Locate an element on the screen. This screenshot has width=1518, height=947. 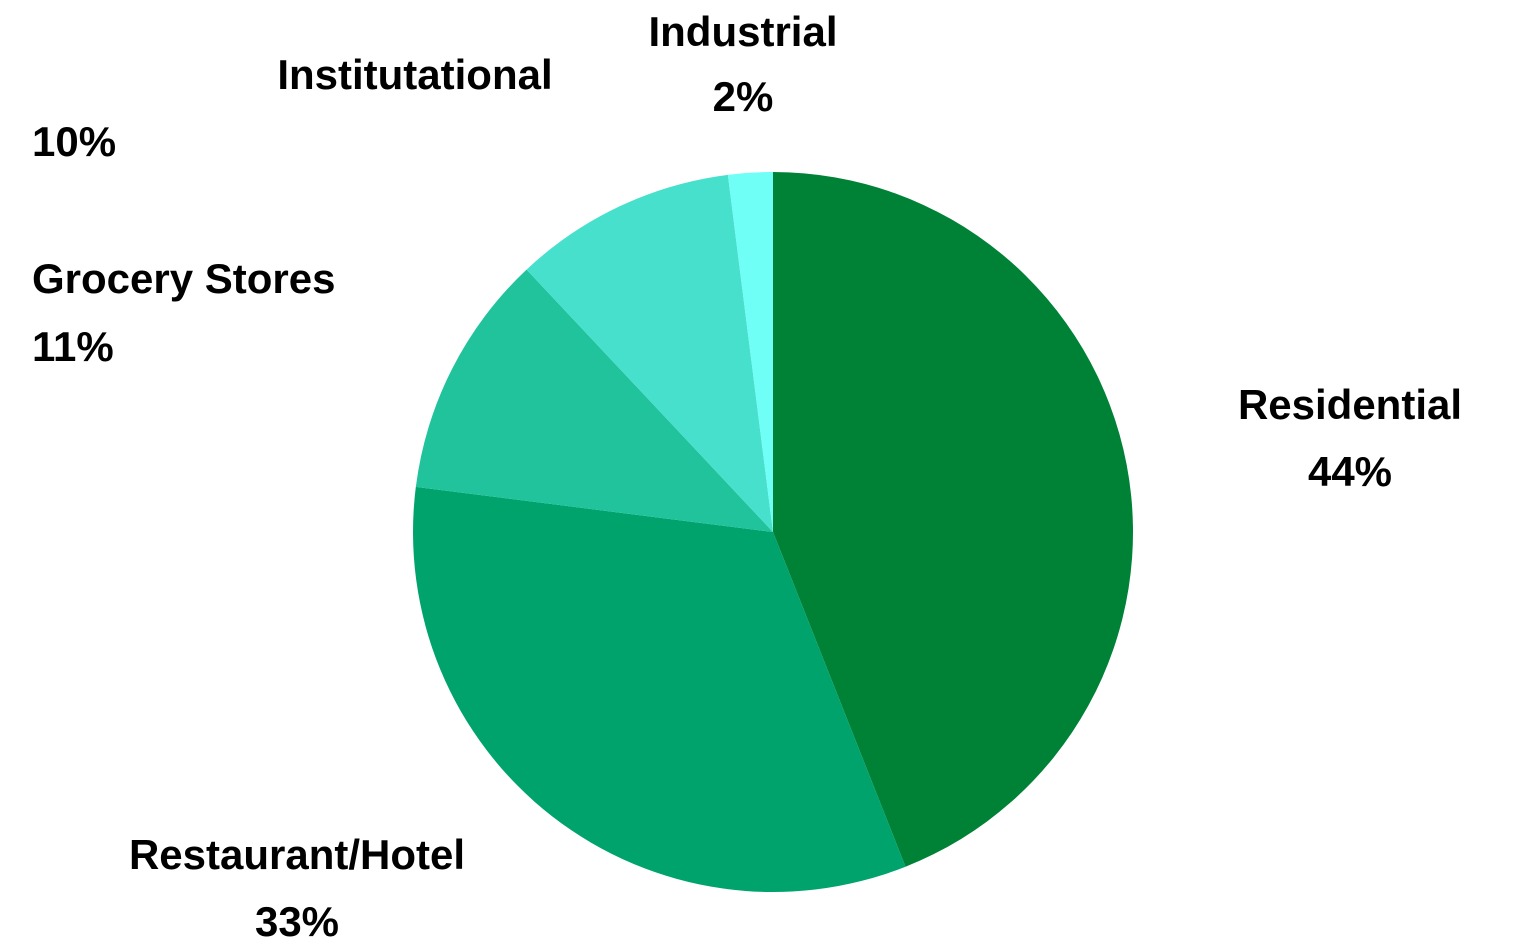
slice-label: Industrial is located at coordinates (742, 31).